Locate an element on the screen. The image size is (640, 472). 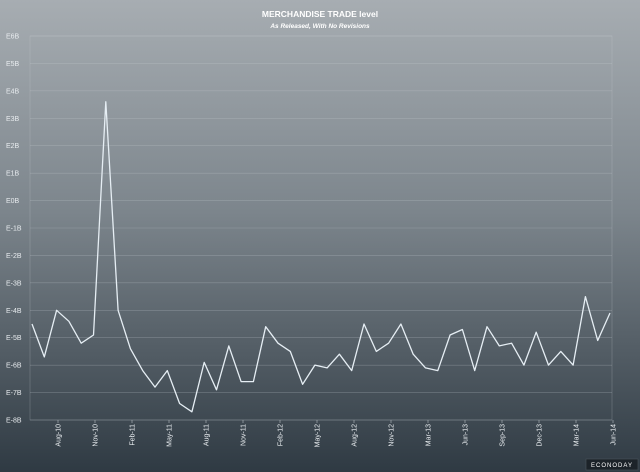
y-tick-label: E-4B is located at coordinates (14, 311).